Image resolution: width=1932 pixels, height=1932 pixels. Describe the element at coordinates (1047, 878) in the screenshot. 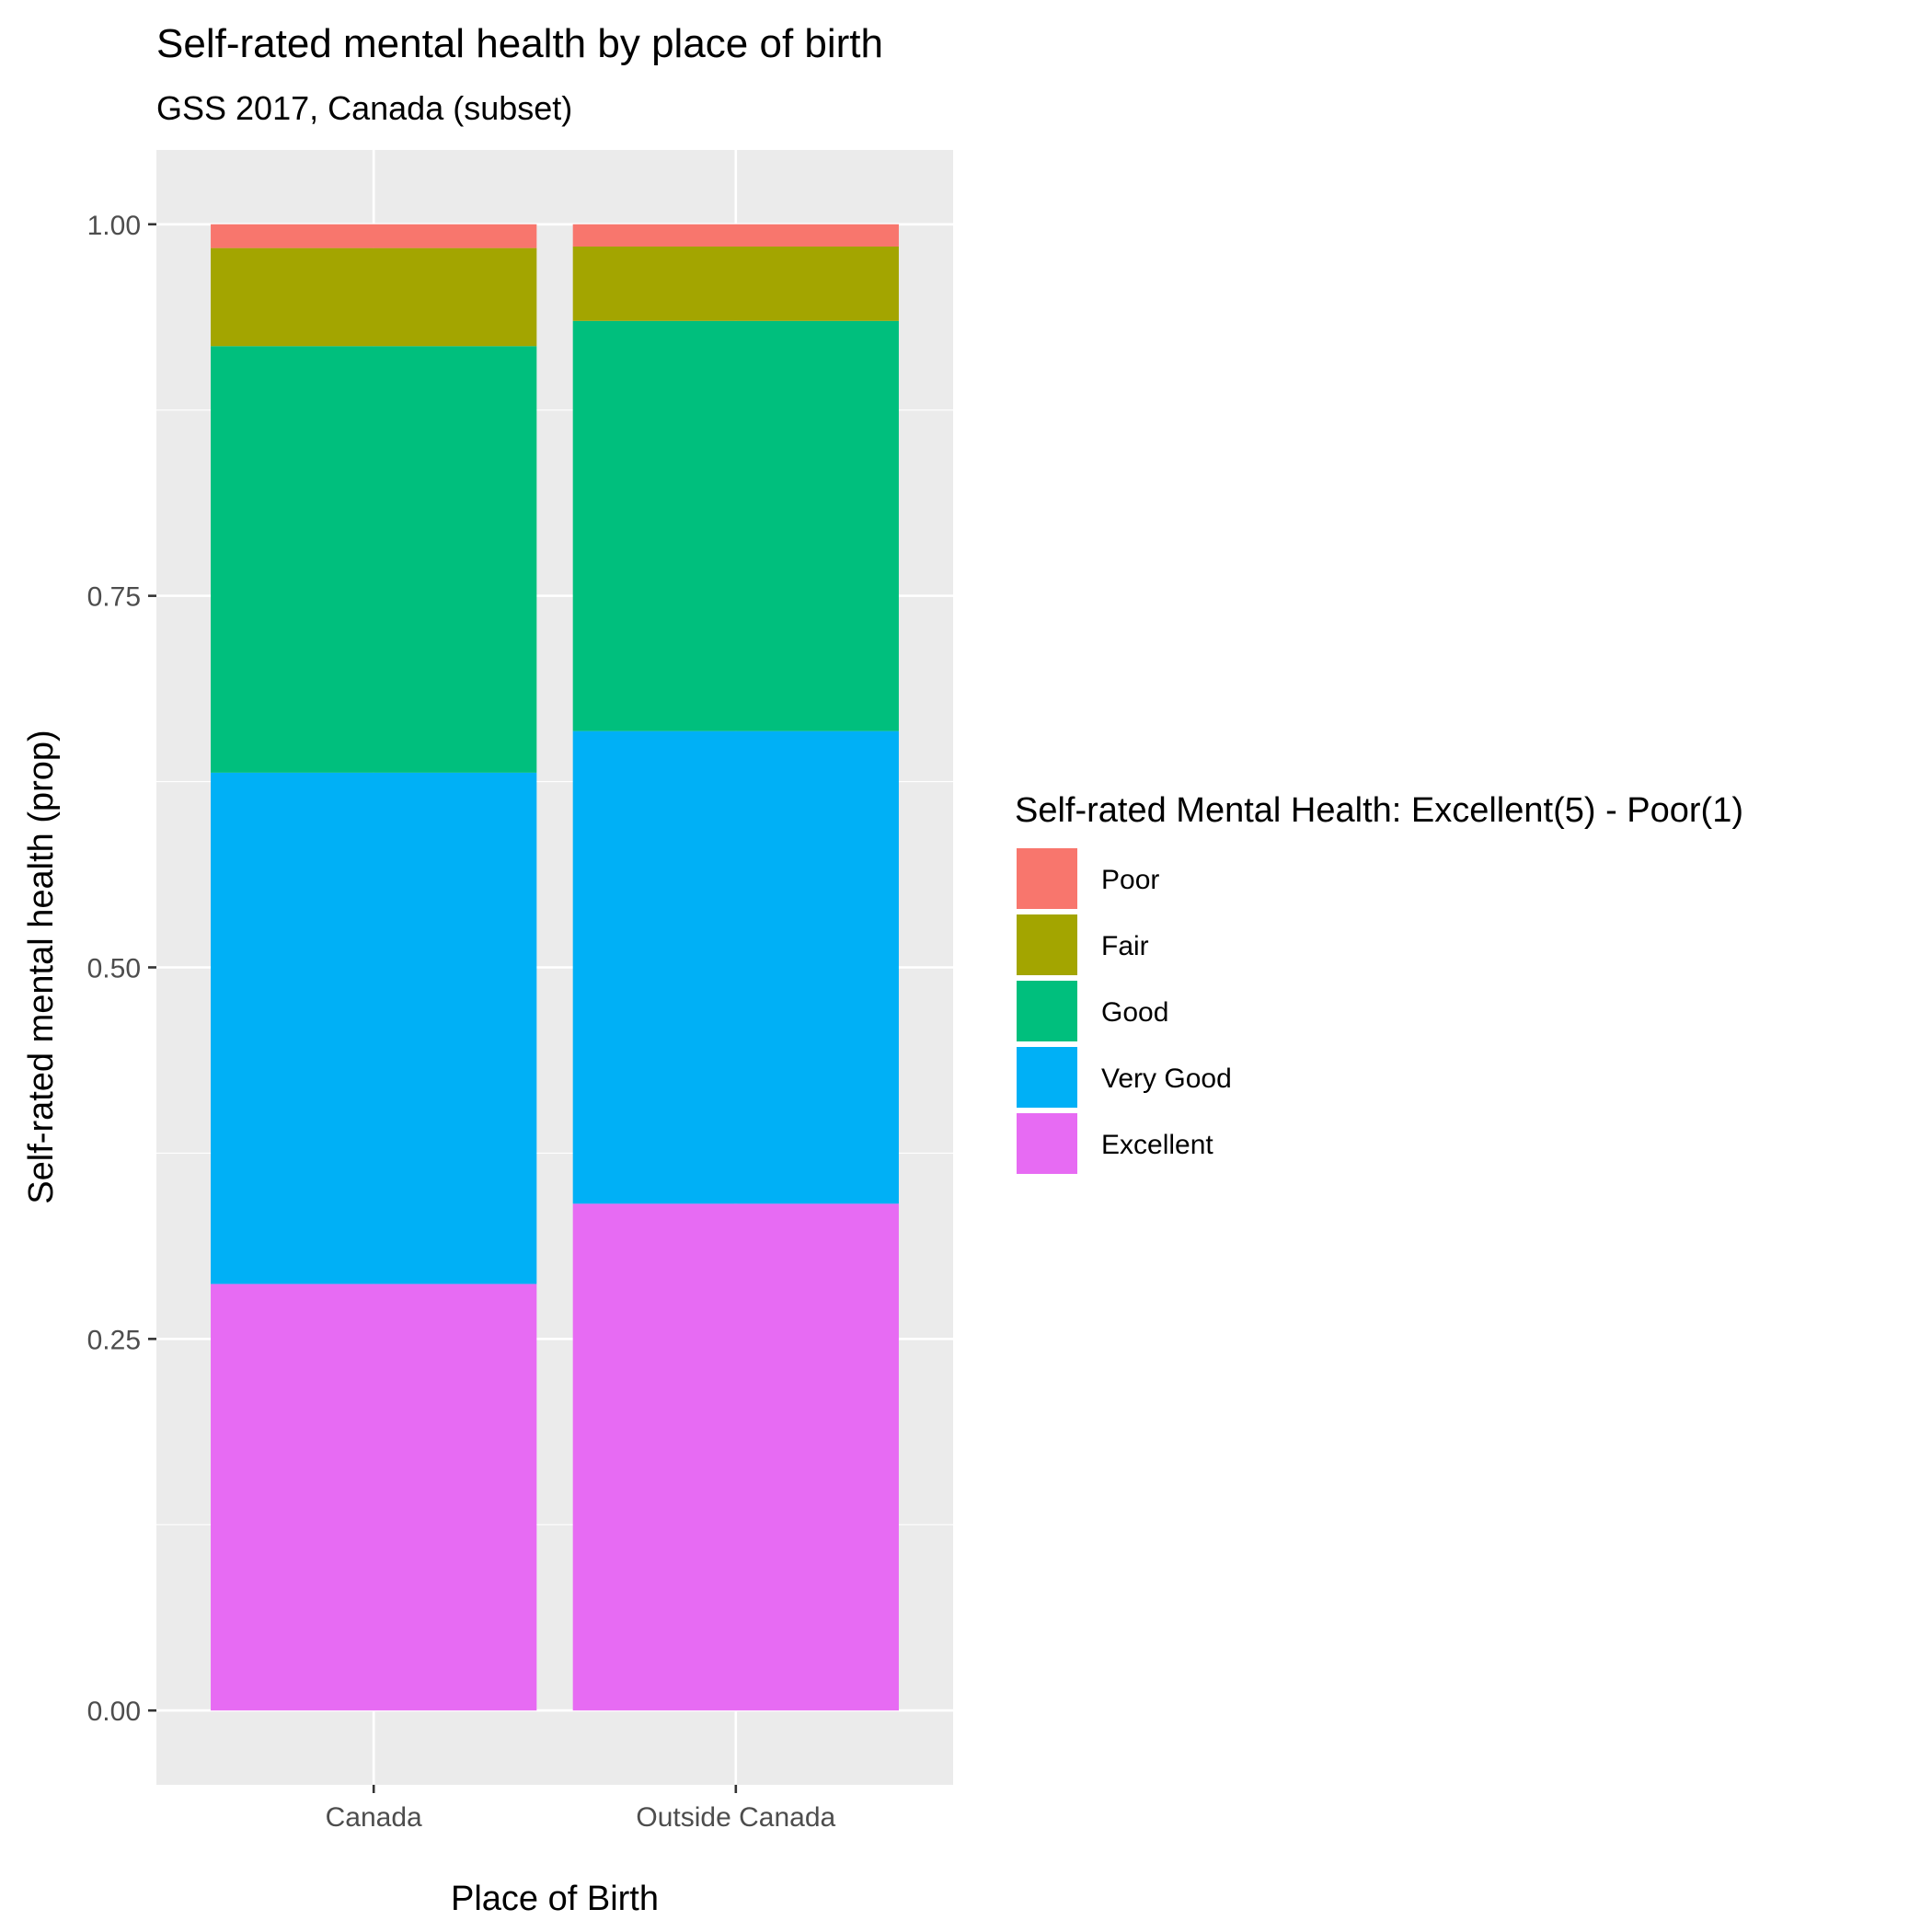

I see `legend-key-poor` at that location.